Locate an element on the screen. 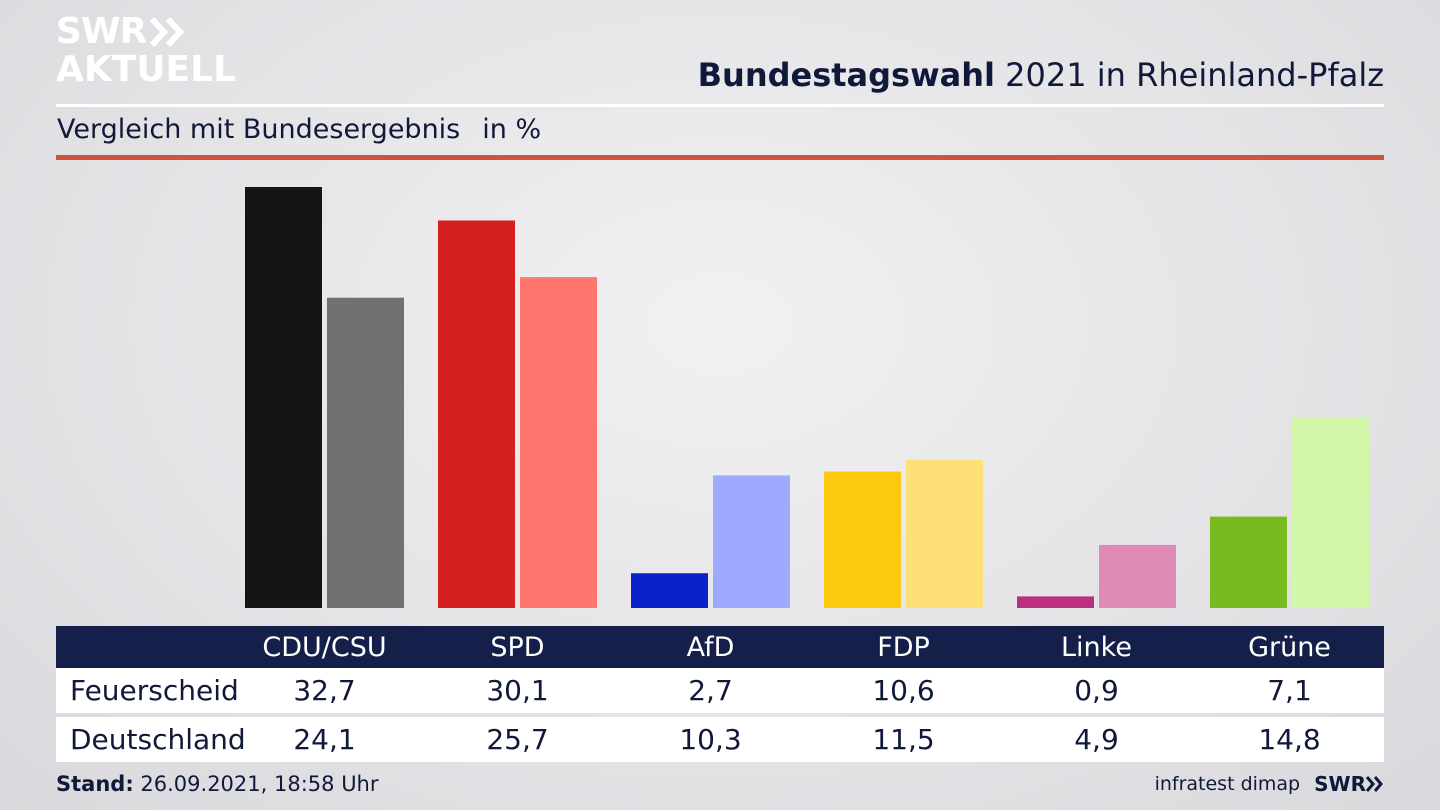 This screenshot has height=810, width=1440. table-header: CDU/CSU SPD AfD FDP Linke Grüne is located at coordinates (720, 647).